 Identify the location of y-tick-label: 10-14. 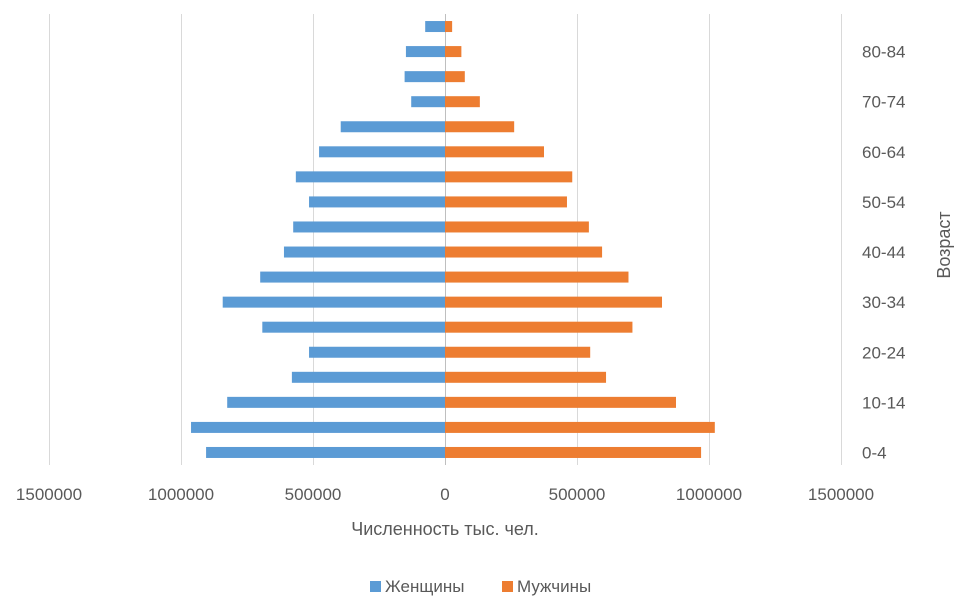
(883, 402).